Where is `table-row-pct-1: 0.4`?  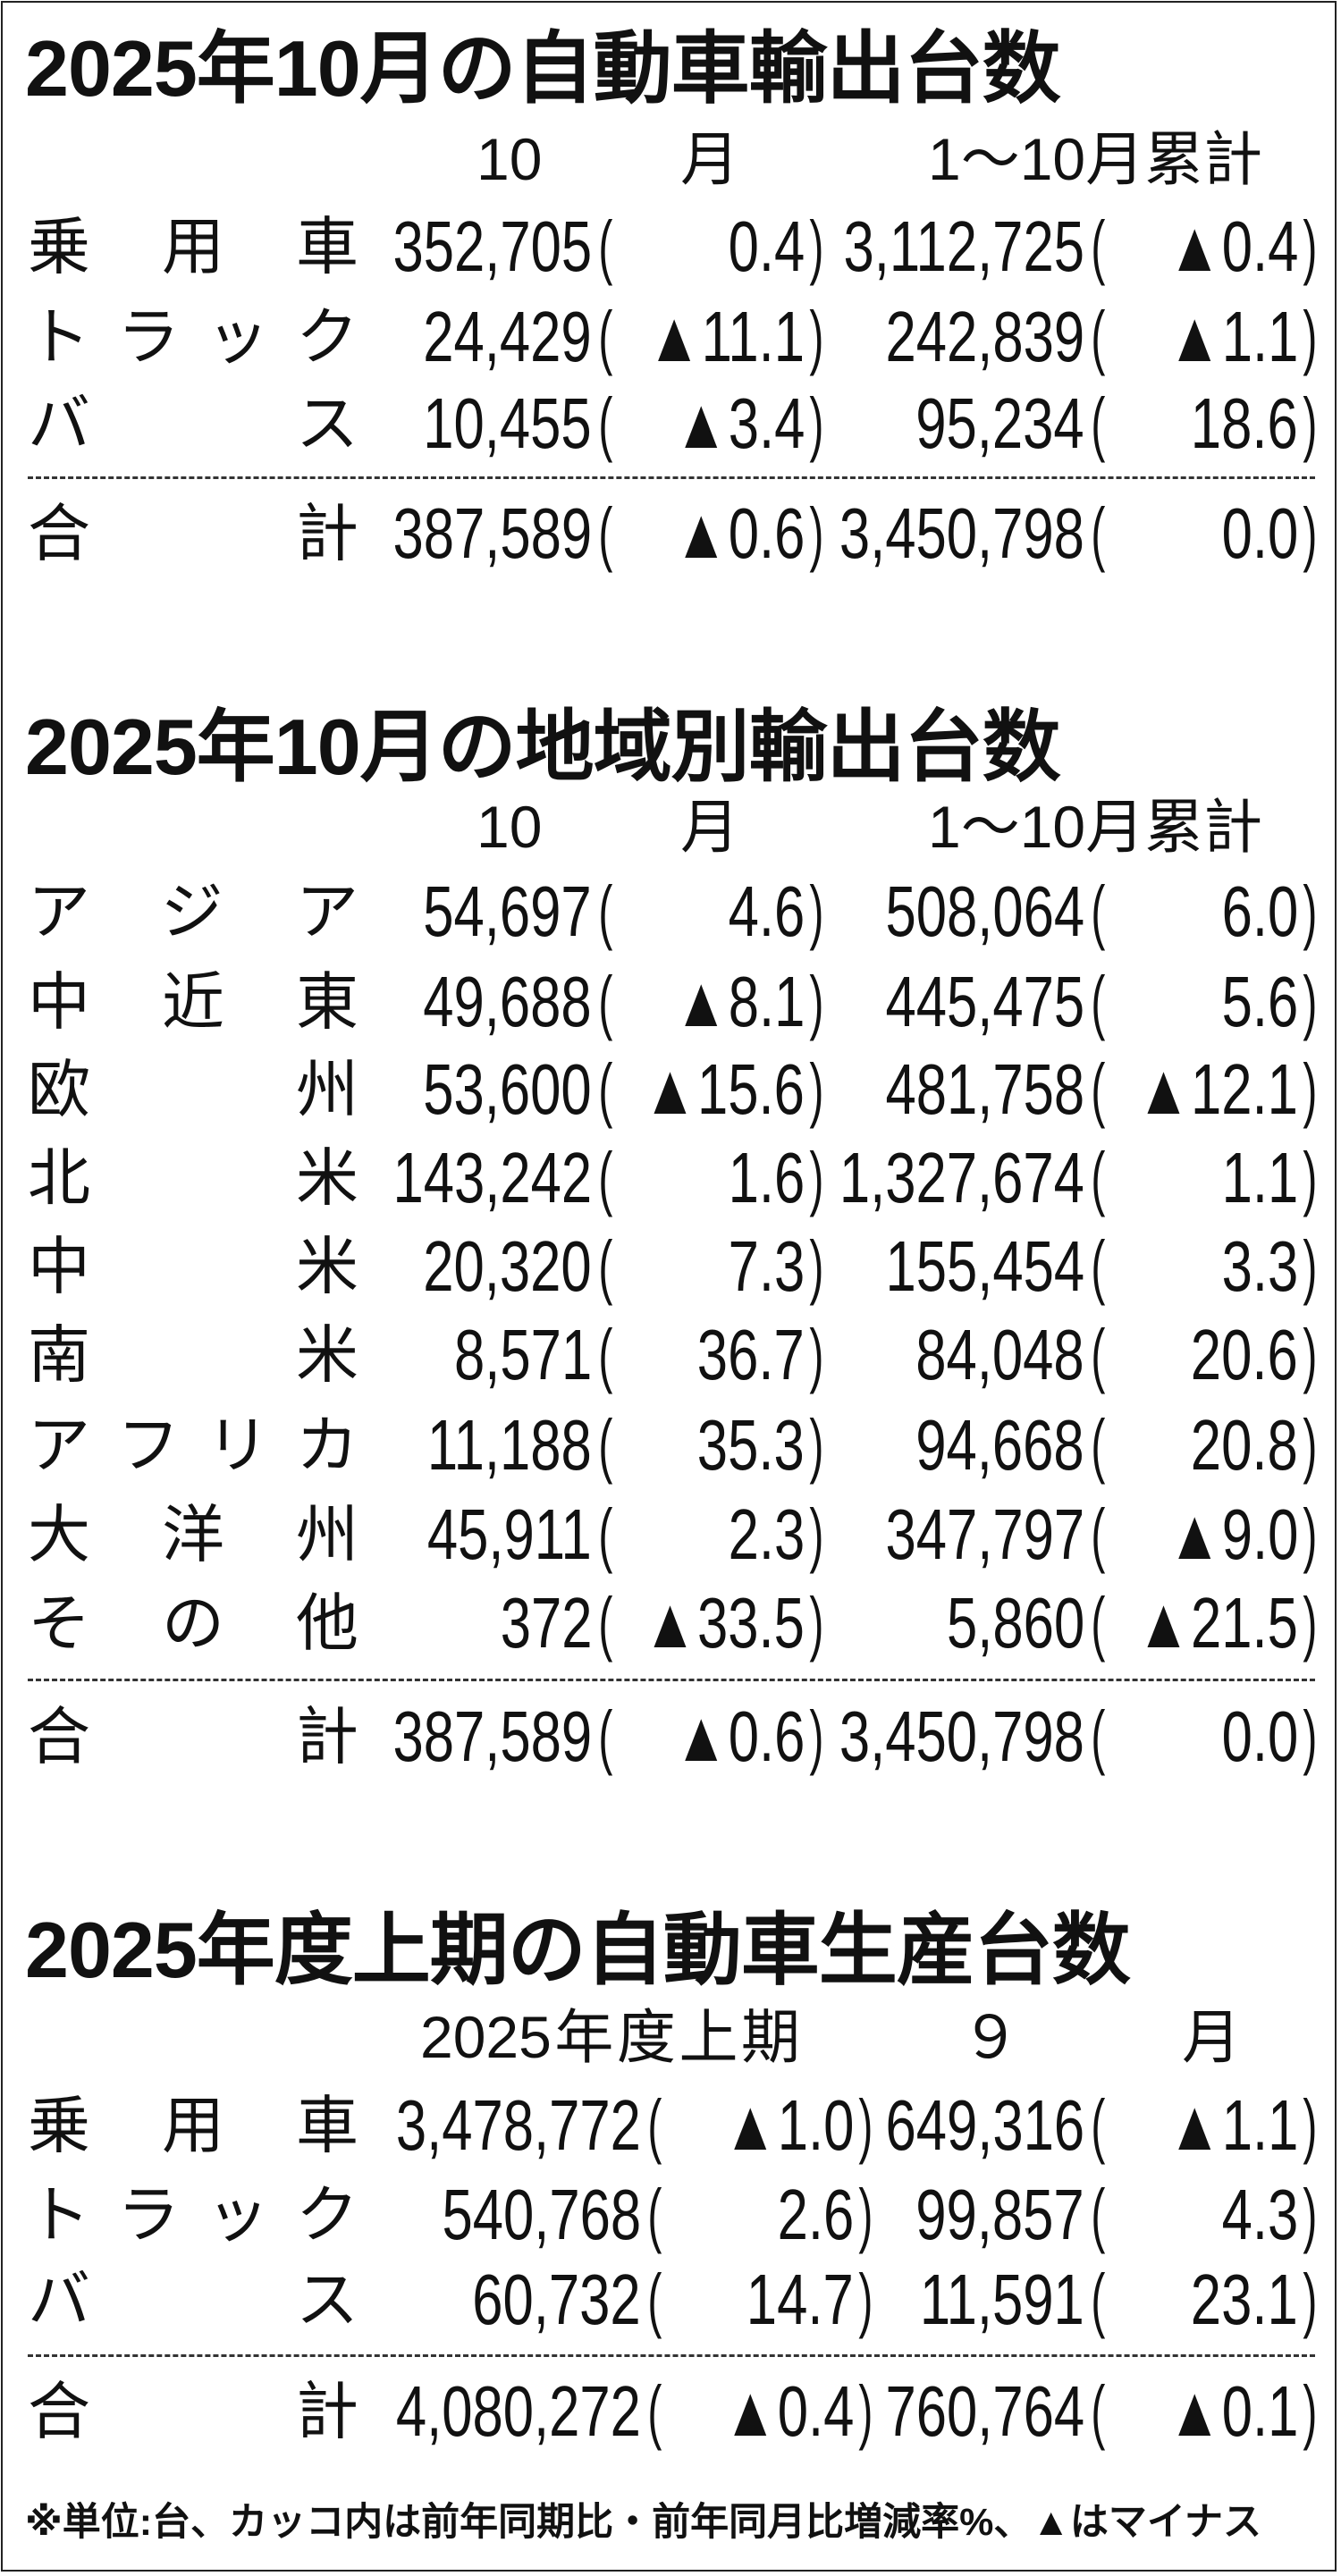
table-row-pct-1: 0.4 is located at coordinates (712, 247).